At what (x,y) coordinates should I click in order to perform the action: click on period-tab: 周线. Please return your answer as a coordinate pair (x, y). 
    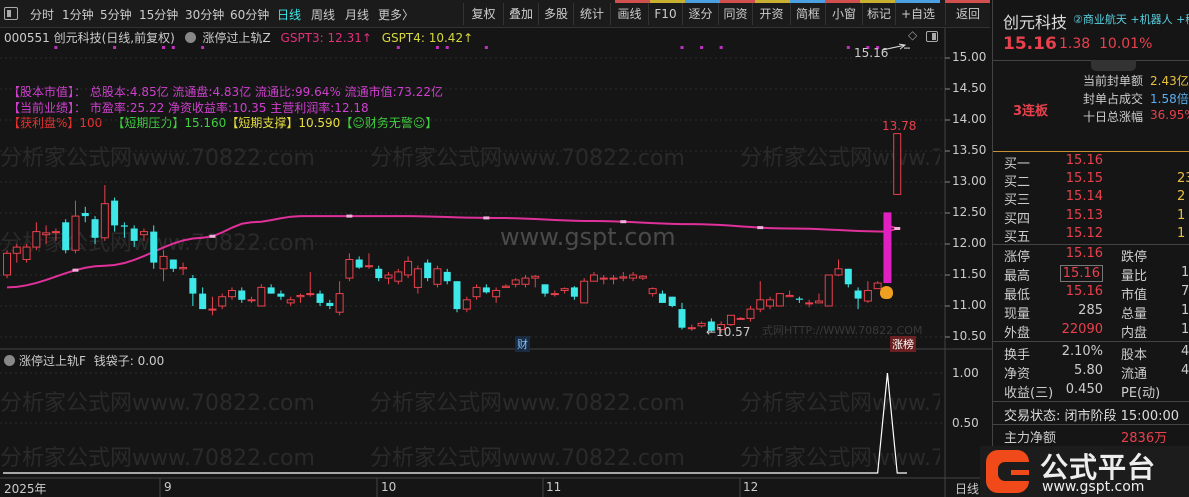
    Looking at the image, I should click on (323, 15).